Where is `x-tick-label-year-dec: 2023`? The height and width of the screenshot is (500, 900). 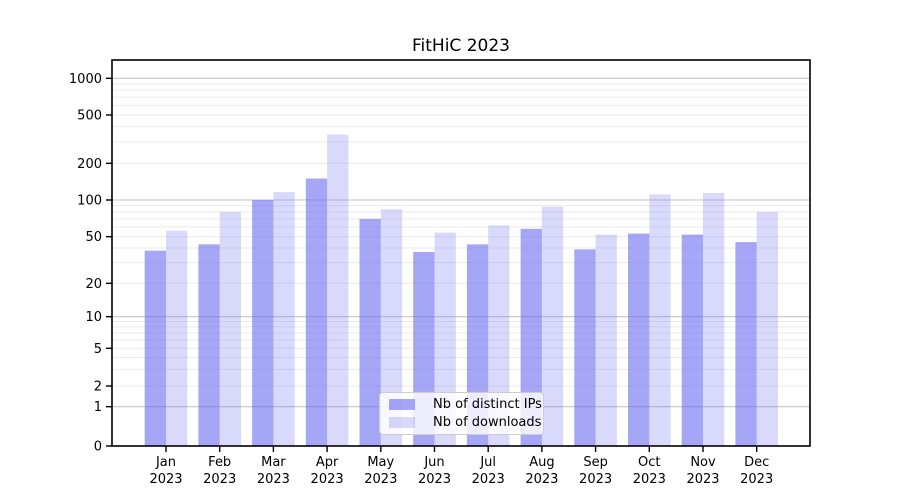
x-tick-label-year-dec: 2023 is located at coordinates (756, 479).